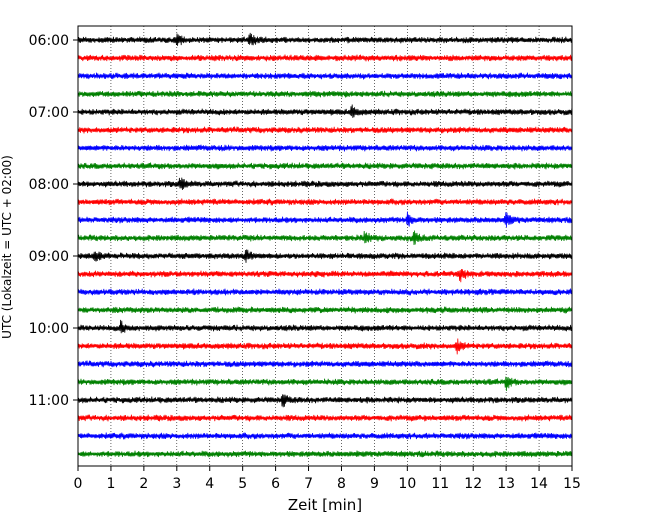 This screenshot has width=650, height=520. Describe the element at coordinates (49, 113) in the screenshot. I see `y-tick-label: 07:00` at that location.